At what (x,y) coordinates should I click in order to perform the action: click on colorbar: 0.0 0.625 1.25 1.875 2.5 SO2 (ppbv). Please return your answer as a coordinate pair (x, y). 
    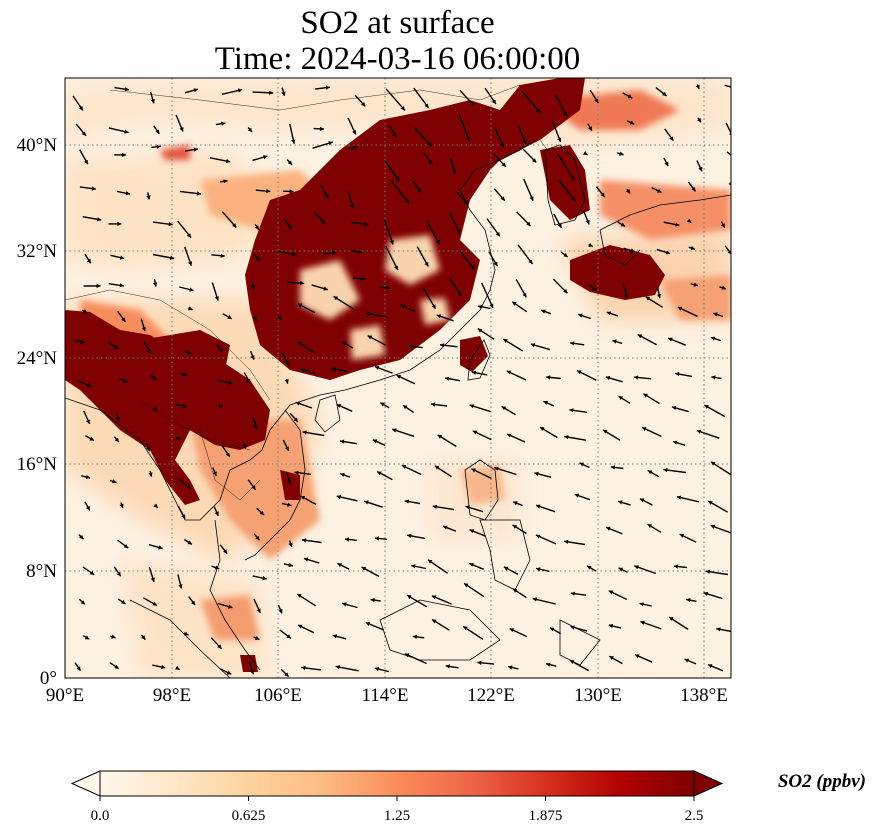
    Looking at the image, I should click on (468, 797).